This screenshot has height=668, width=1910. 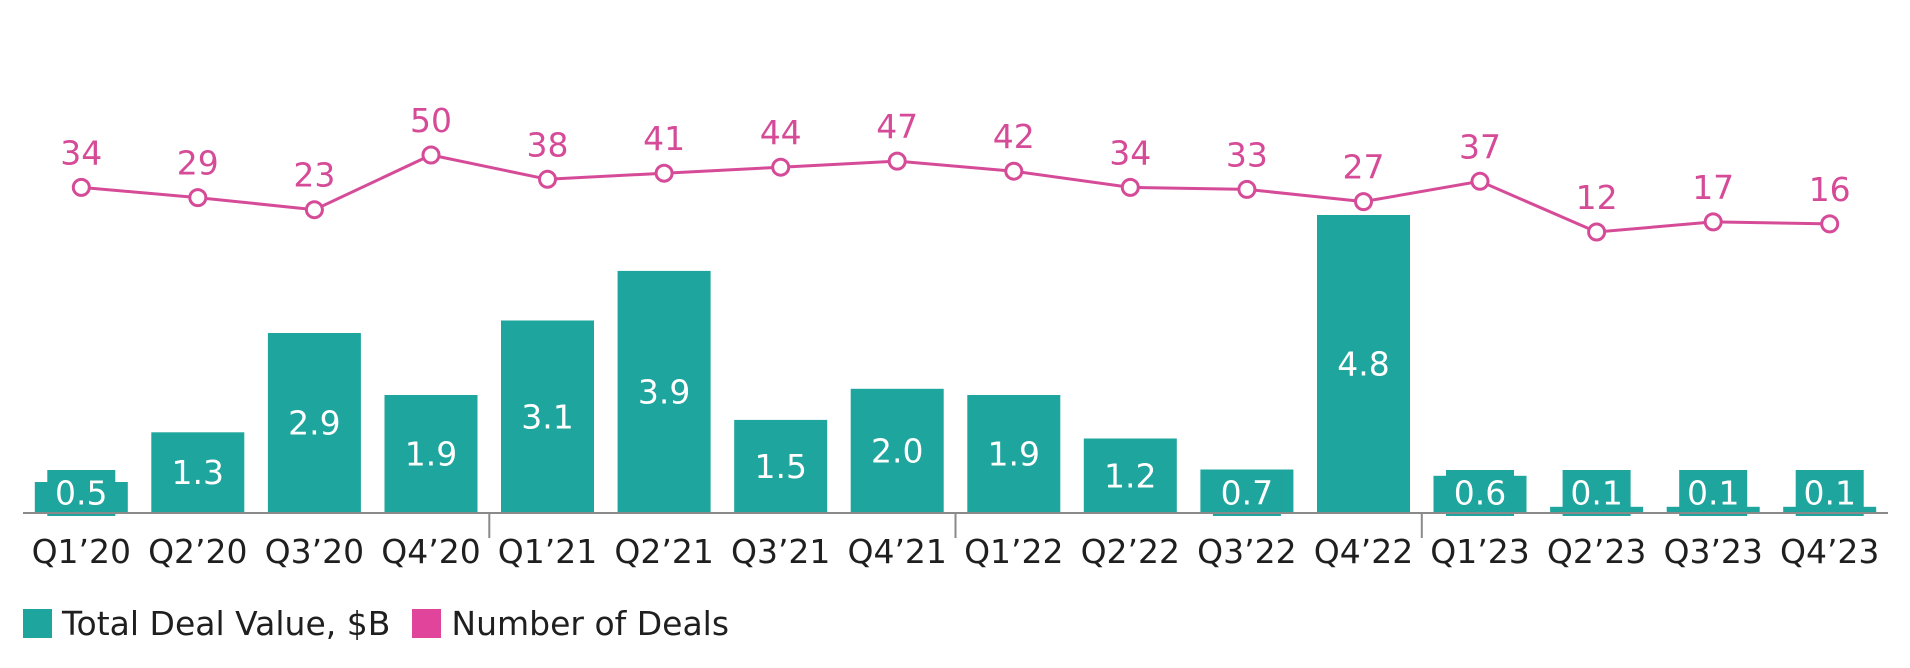 I want to click on x-tick-label-2: Q3’20, so click(x=314, y=551).